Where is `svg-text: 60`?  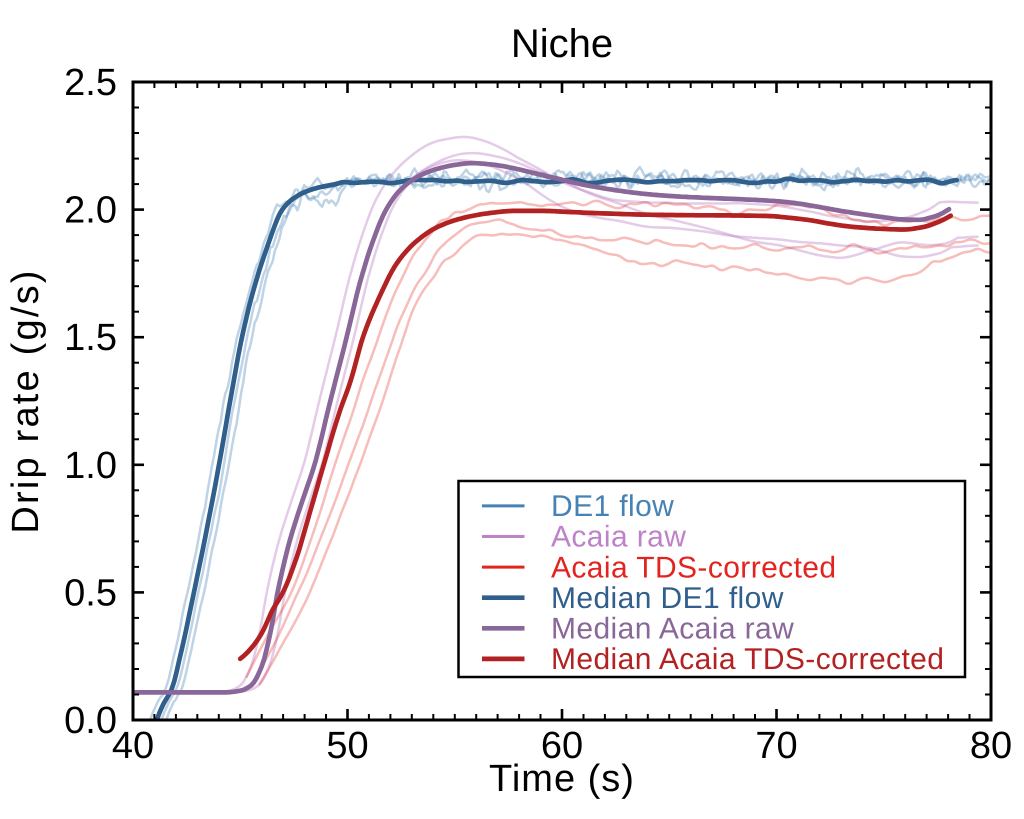 svg-text: 60 is located at coordinates (562, 746).